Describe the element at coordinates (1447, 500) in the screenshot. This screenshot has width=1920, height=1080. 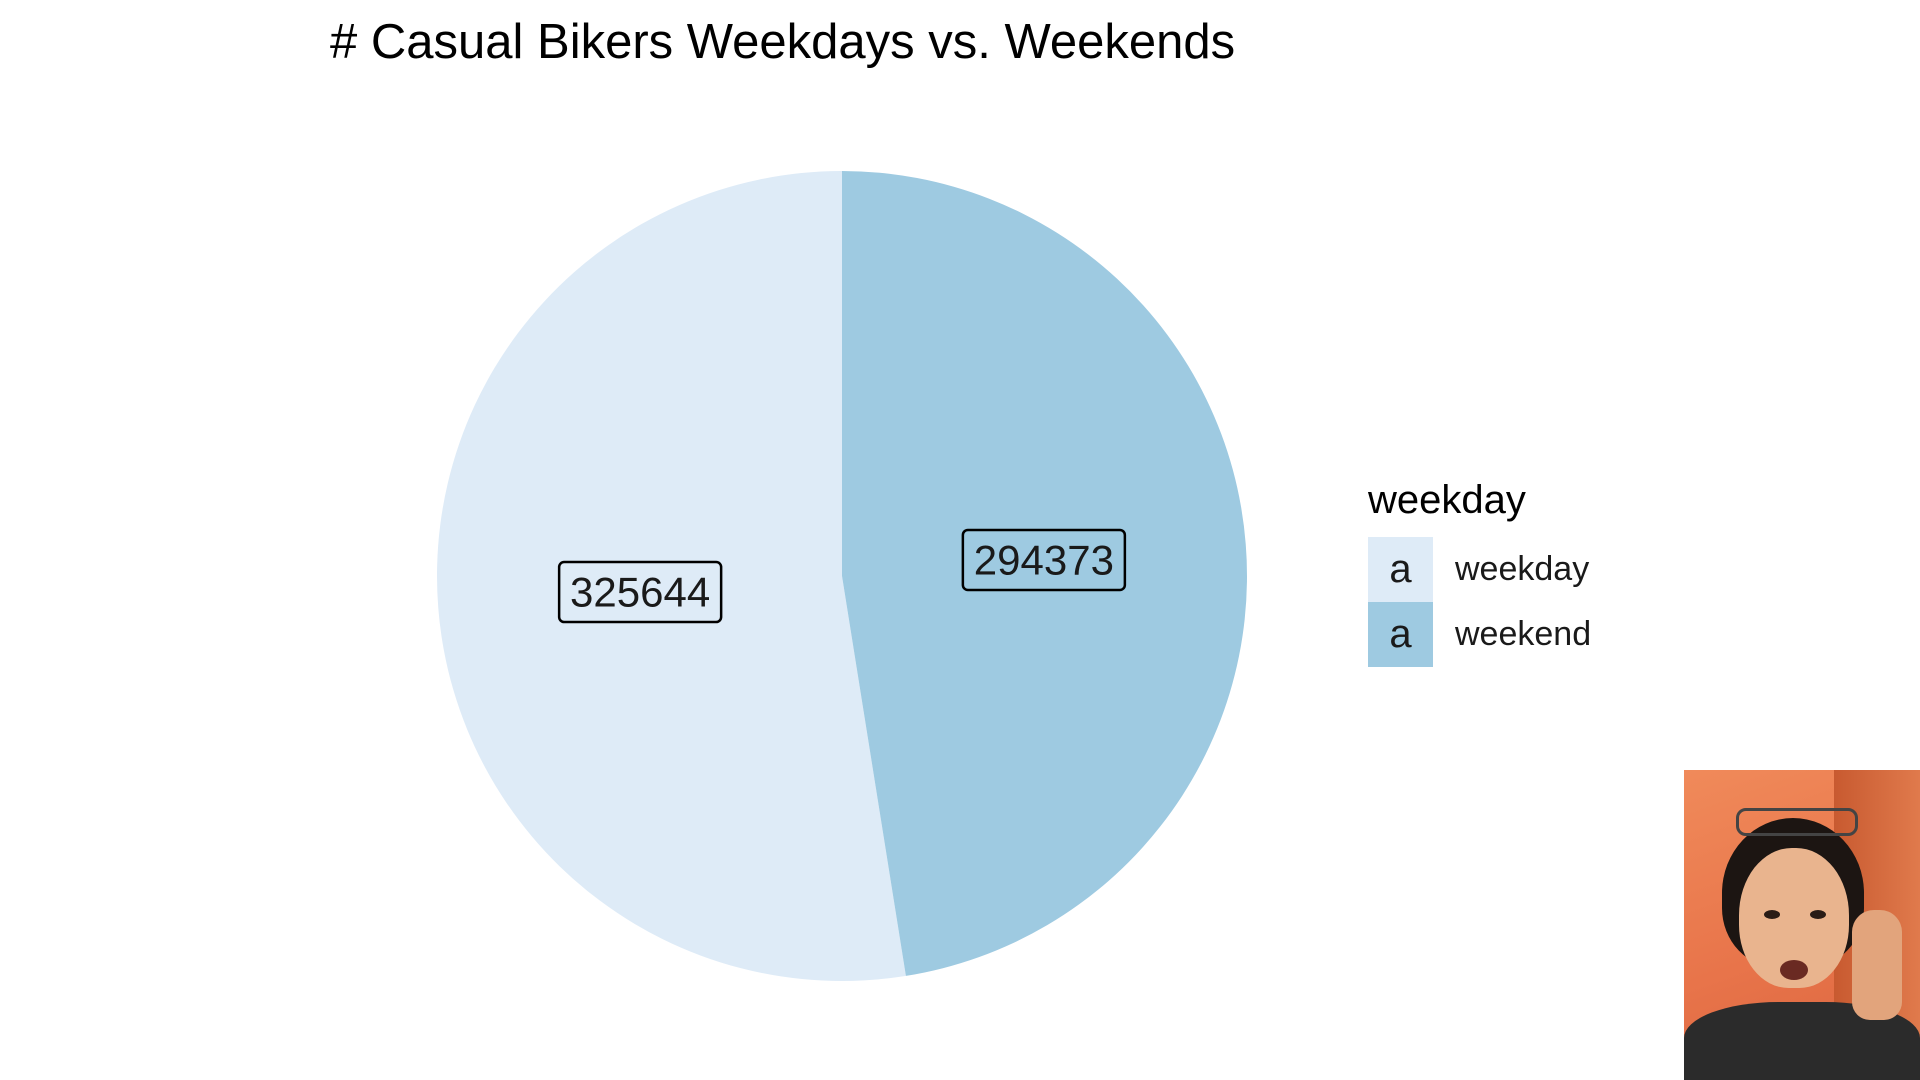
I see `legend-title: weekday` at that location.